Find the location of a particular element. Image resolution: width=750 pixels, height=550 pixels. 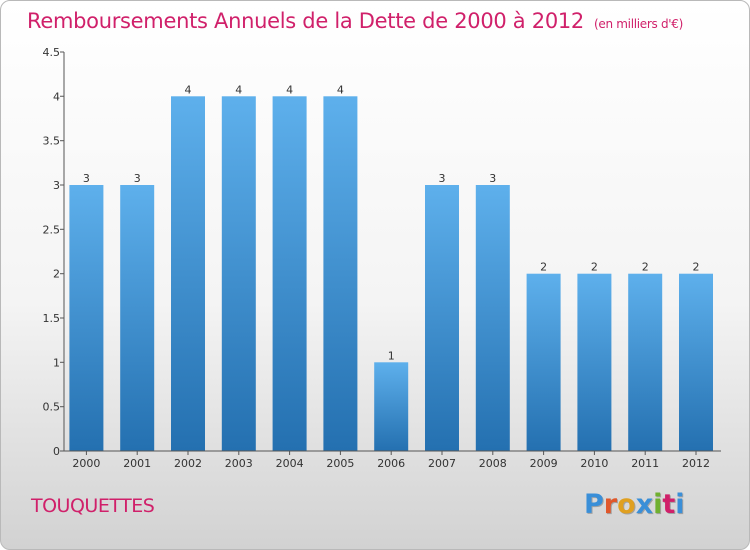

data-label-2004: 4 is located at coordinates (289, 89).